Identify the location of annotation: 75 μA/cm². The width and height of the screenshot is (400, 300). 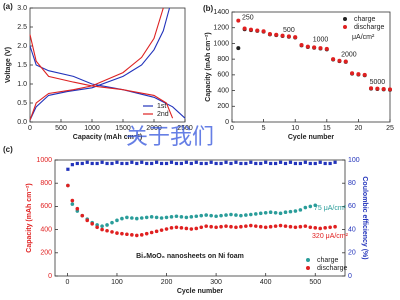
(330, 208).